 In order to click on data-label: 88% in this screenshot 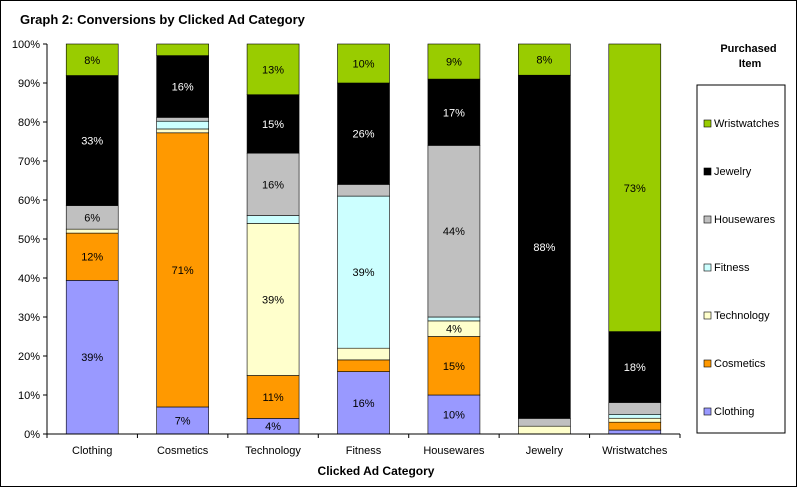, I will do `click(544, 248)`.